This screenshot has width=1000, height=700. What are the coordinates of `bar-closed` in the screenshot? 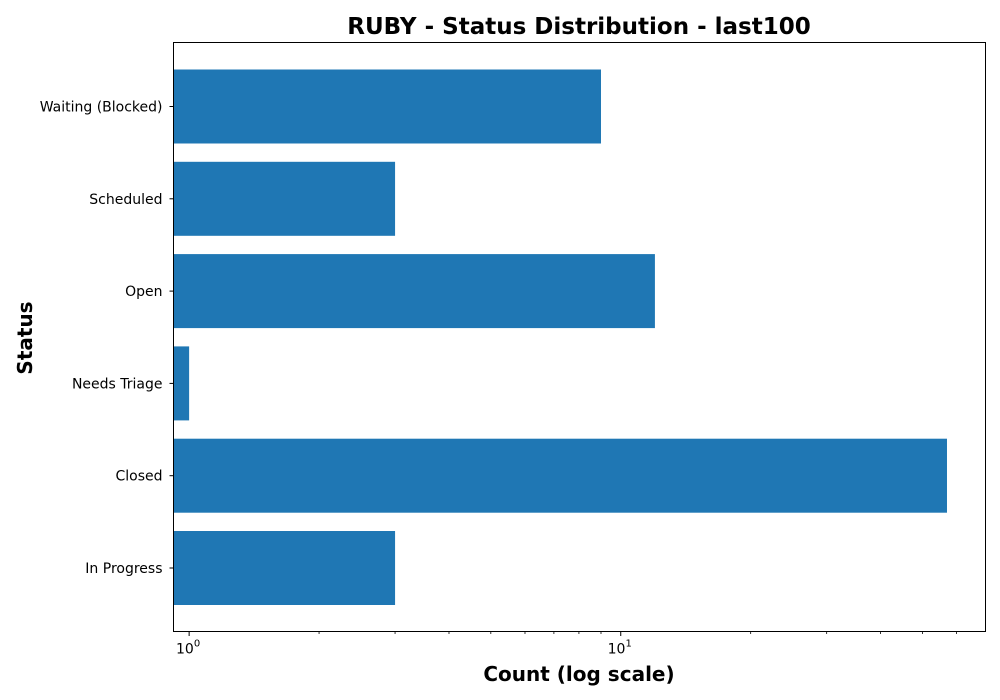 It's located at (560, 475).